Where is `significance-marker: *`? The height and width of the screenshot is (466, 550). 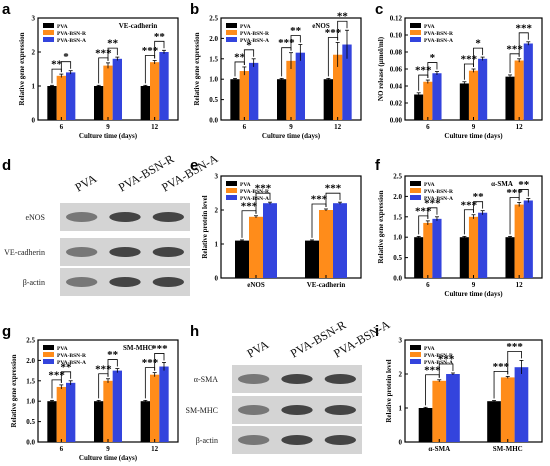
significance-marker: * is located at coordinates (478, 44).